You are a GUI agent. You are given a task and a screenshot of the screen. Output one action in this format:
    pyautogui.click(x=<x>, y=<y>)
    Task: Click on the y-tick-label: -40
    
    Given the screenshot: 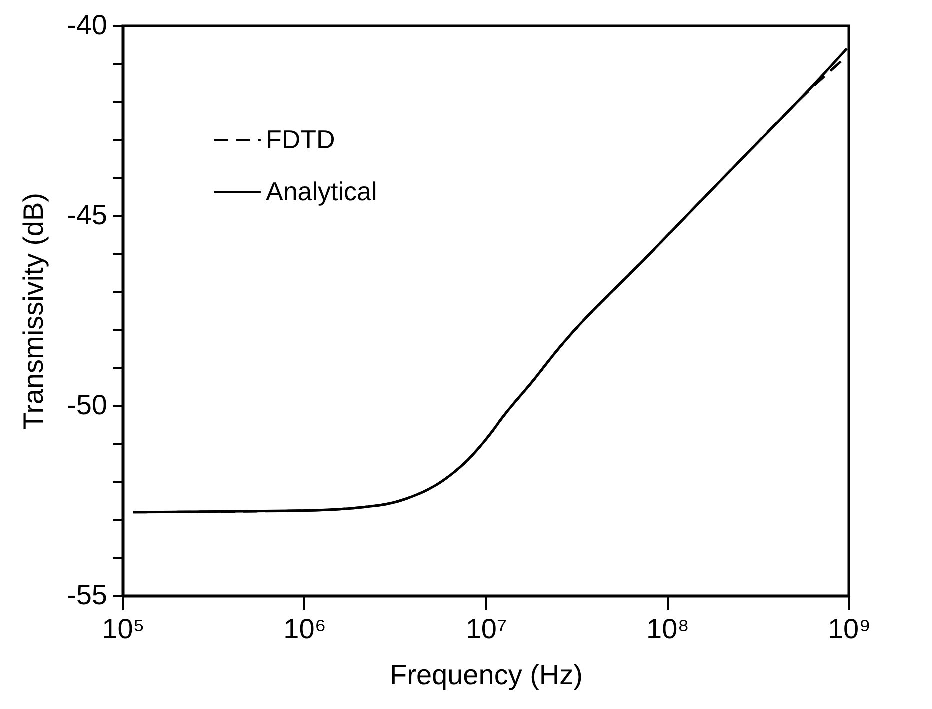 What is the action you would take?
    pyautogui.click(x=87, y=25)
    